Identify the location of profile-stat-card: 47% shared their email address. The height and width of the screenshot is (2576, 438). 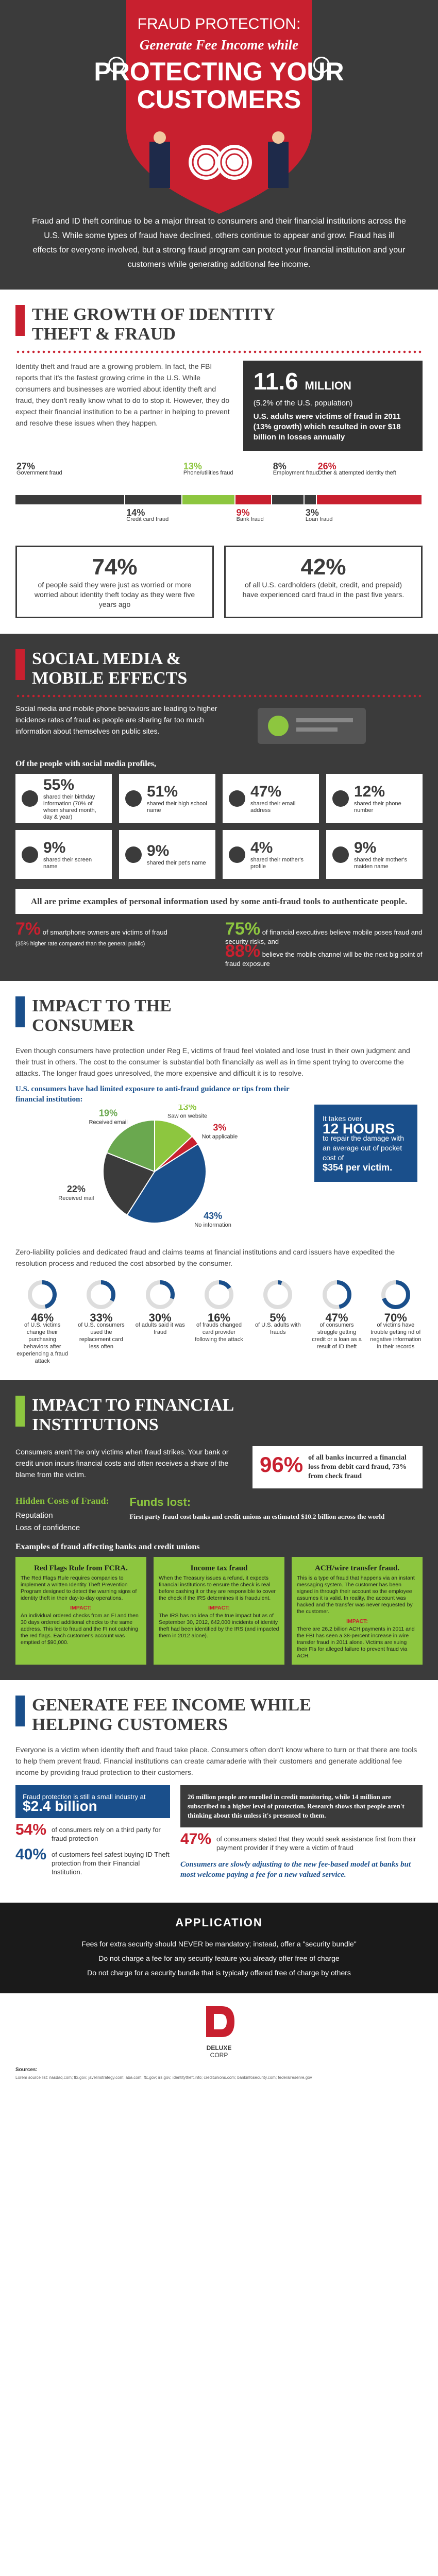
(271, 799).